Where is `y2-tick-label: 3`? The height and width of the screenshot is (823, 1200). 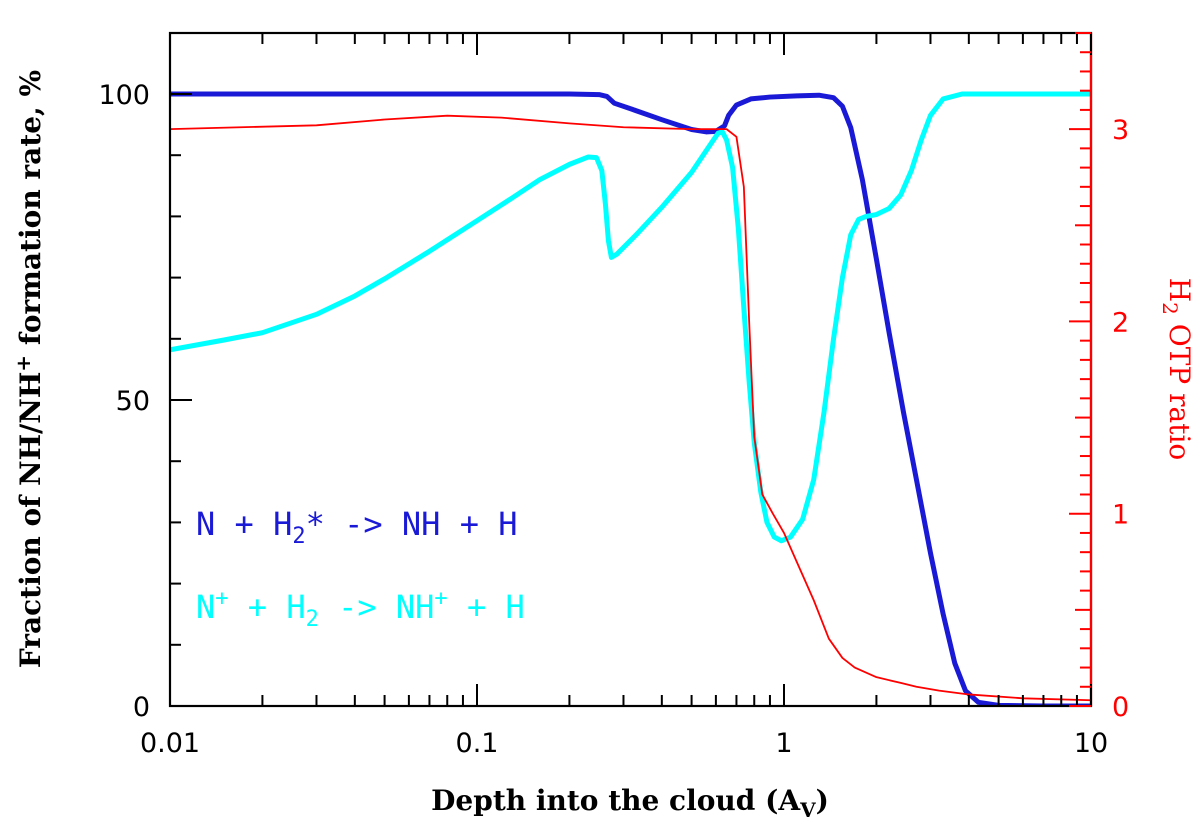
y2-tick-label: 3 is located at coordinates (1120, 130).